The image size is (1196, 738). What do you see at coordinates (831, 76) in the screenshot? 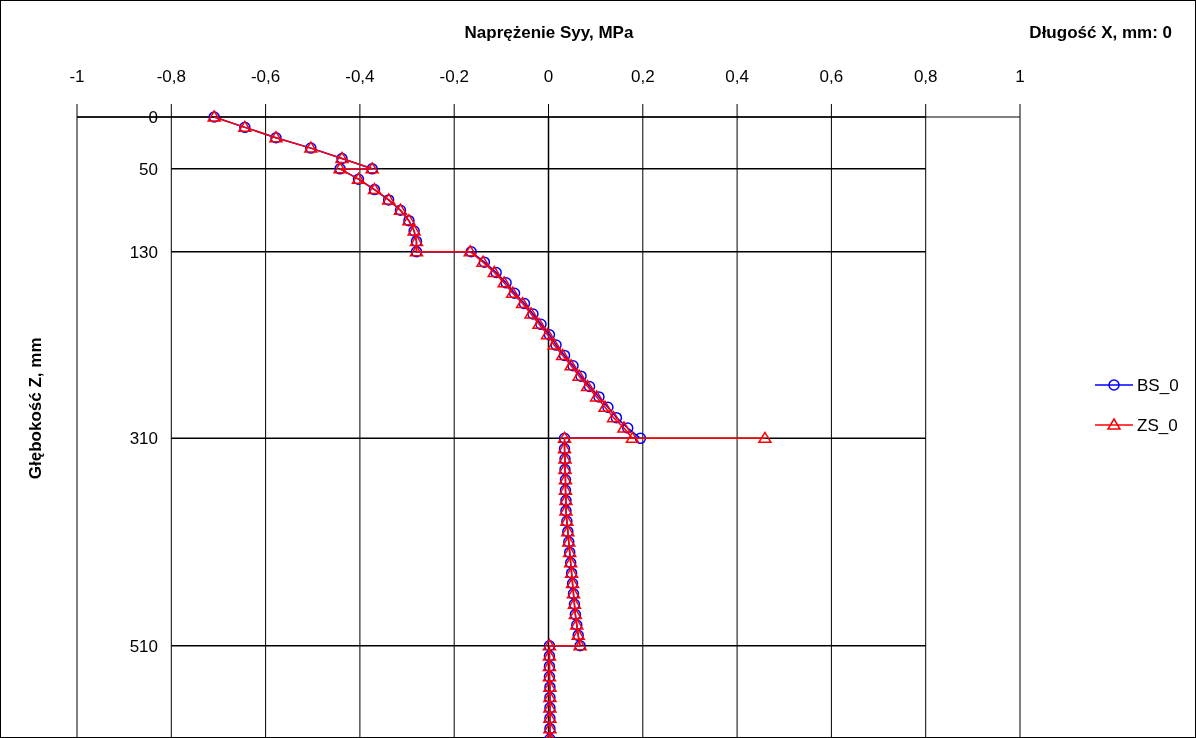
I see `x-tick-label: 0,6` at bounding box center [831, 76].